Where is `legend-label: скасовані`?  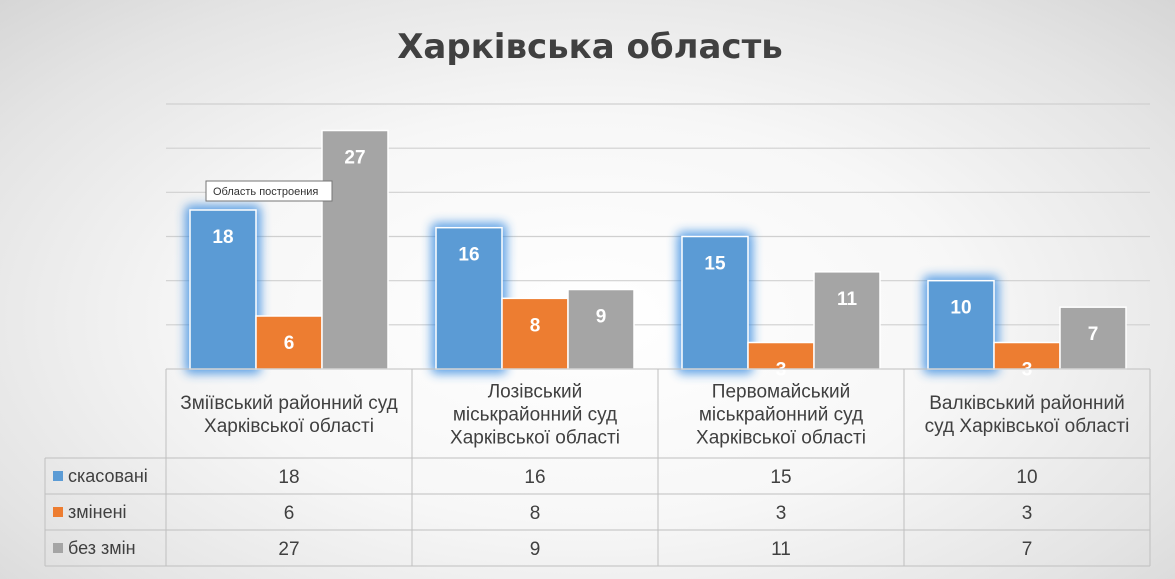 legend-label: скасовані is located at coordinates (108, 476).